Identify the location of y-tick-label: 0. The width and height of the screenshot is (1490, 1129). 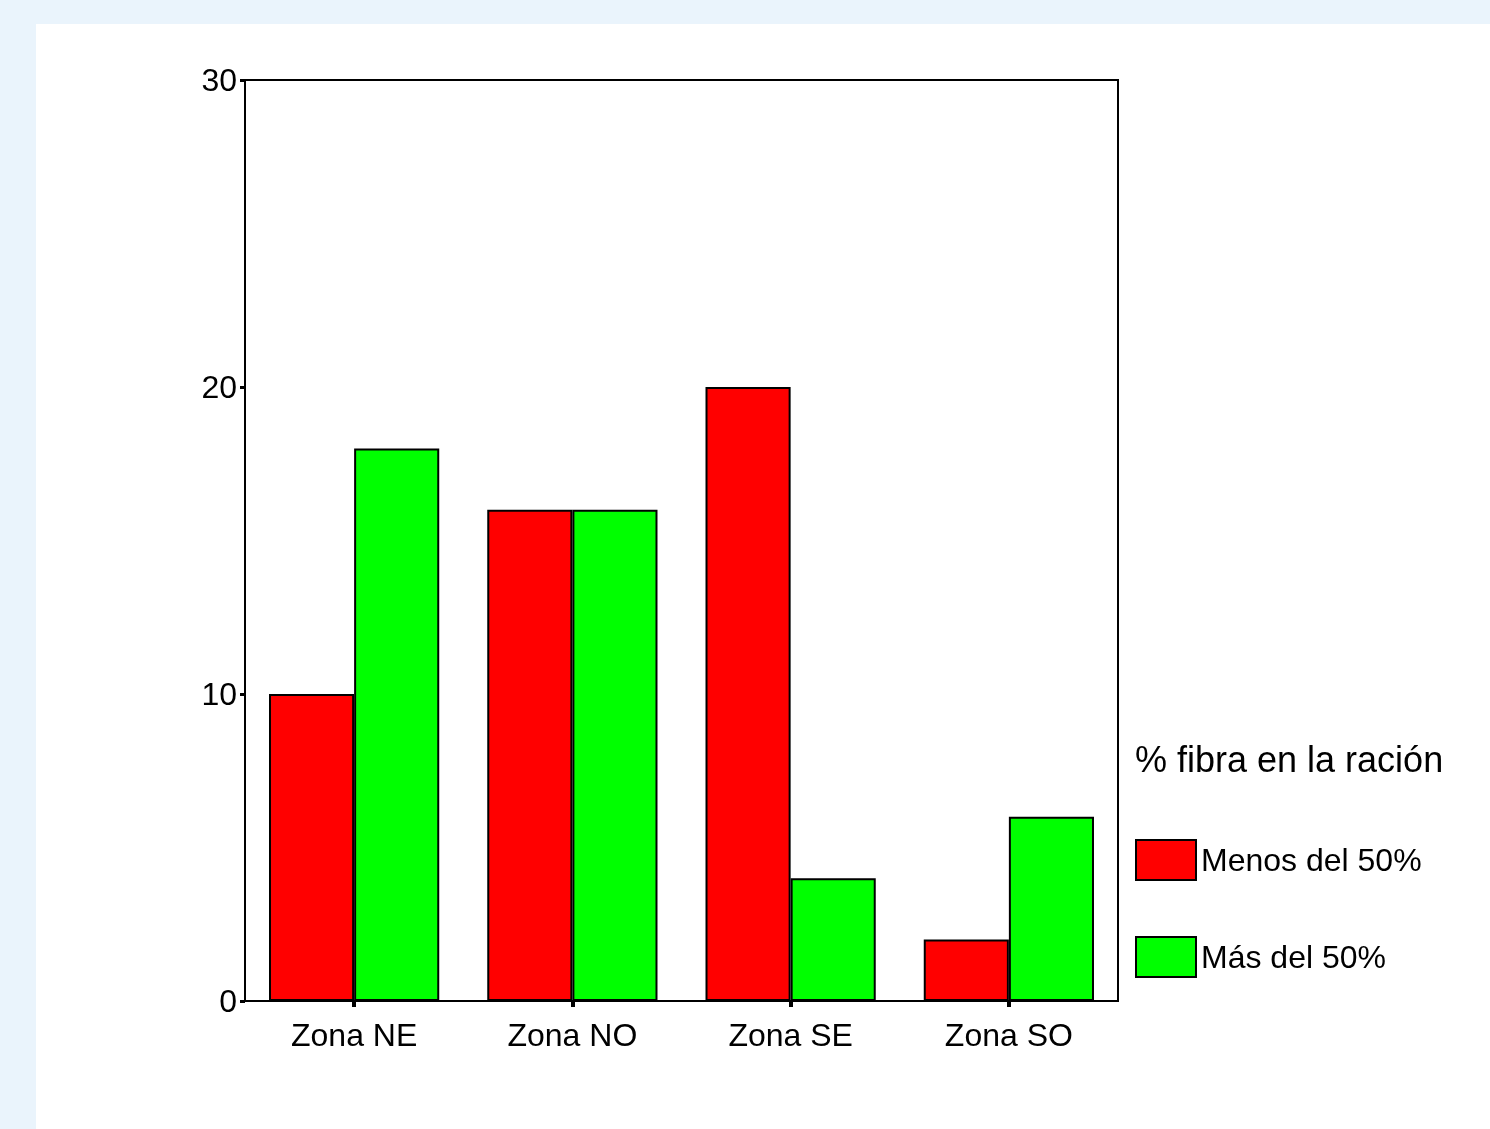
(228, 1001).